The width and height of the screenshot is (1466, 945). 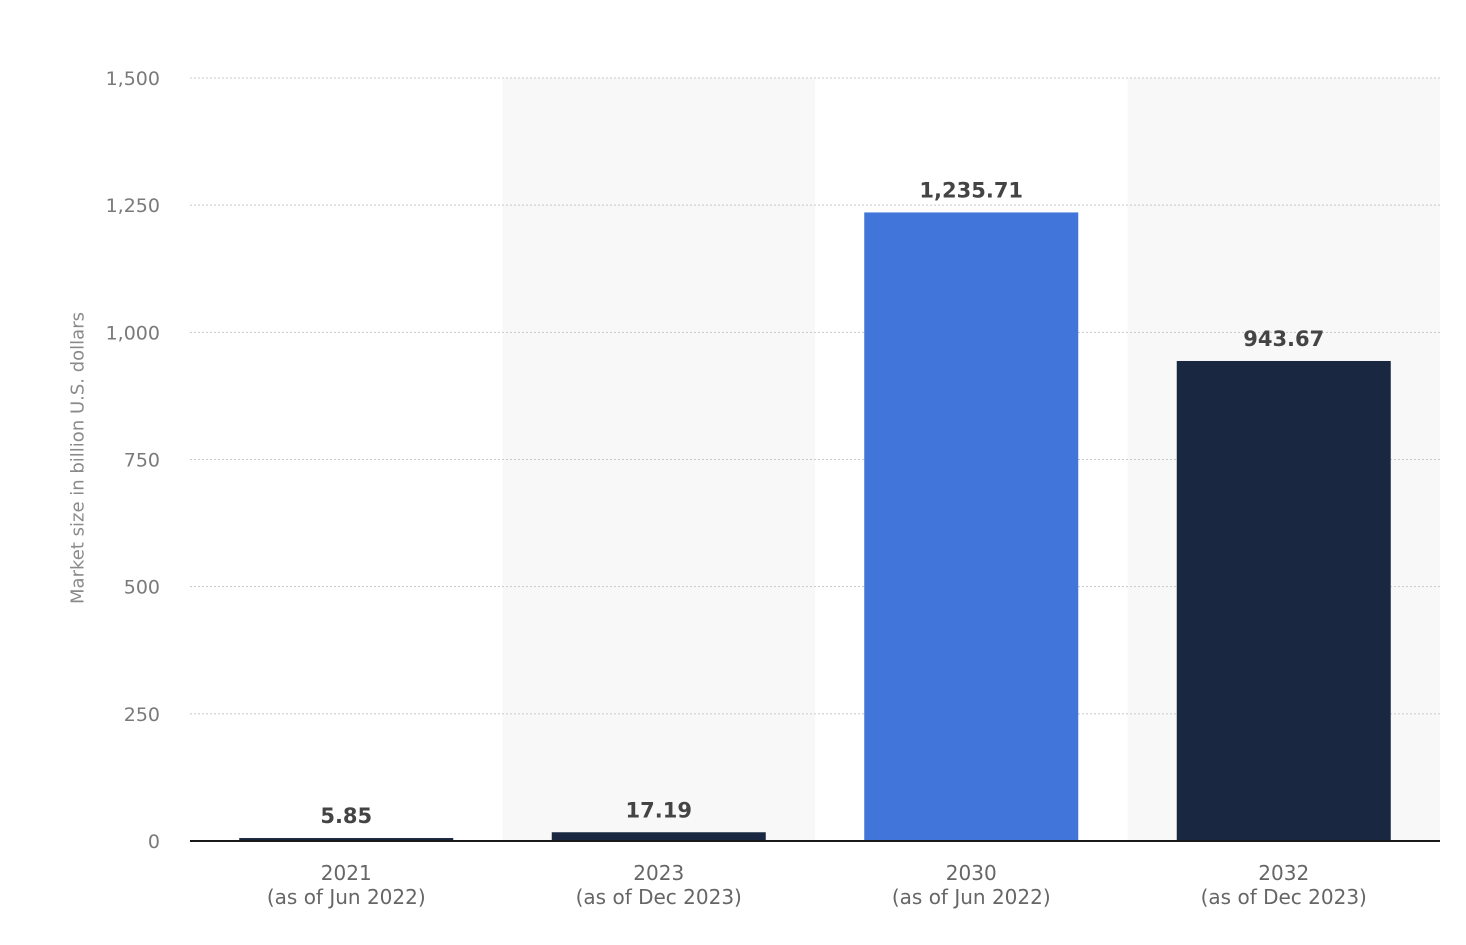 What do you see at coordinates (142, 715) in the screenshot?
I see `y-tick-label: 250` at bounding box center [142, 715].